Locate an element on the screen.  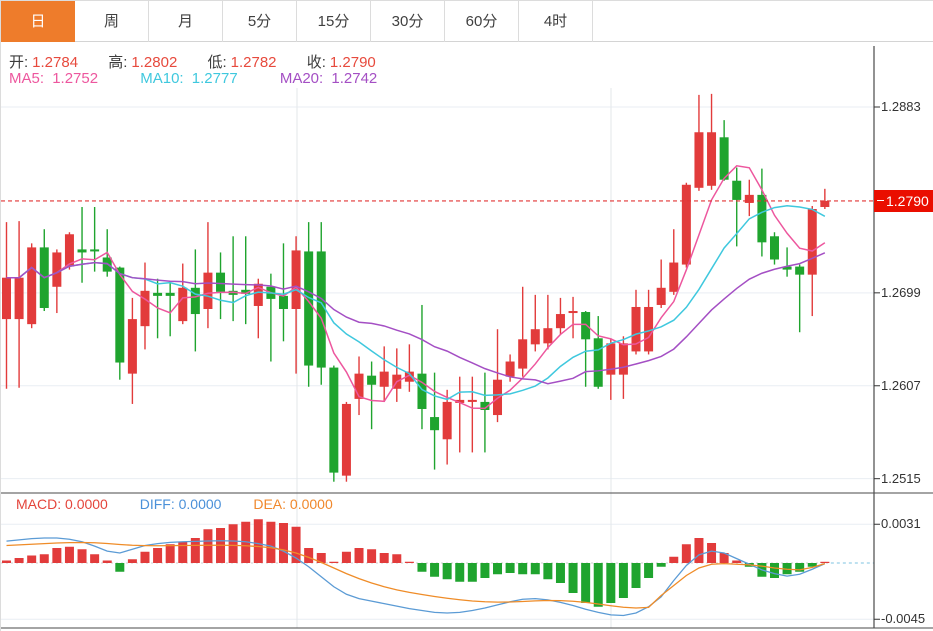
current-price-tag: 1.2790 is located at coordinates (903, 201).